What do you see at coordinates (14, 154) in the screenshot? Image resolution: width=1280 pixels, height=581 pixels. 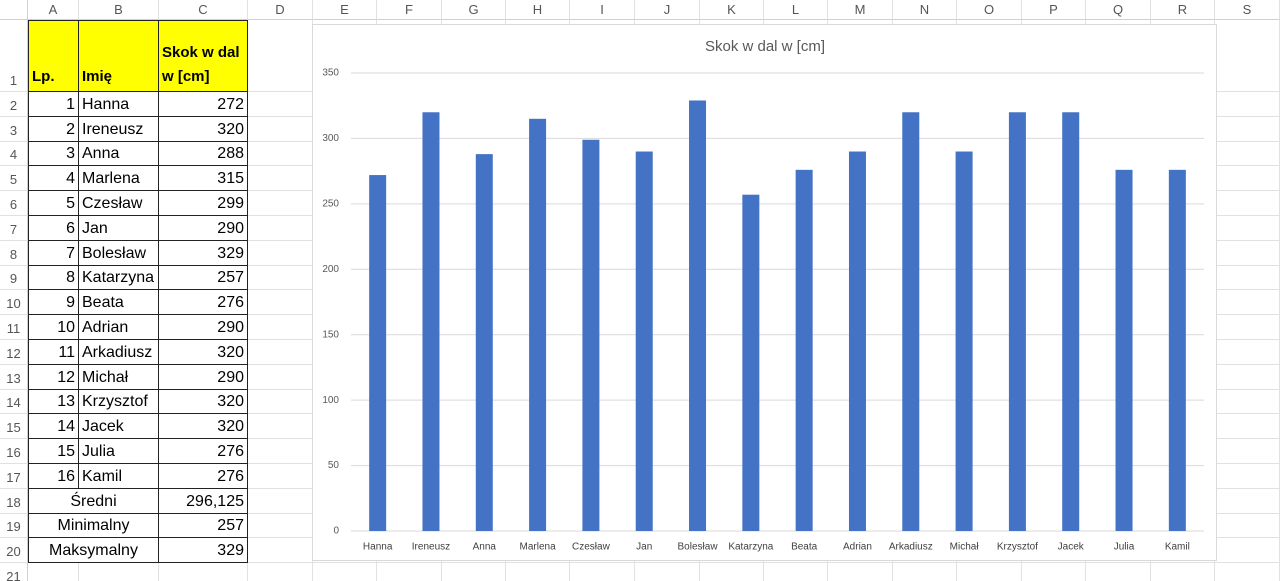 I see `row-header: 4` at bounding box center [14, 154].